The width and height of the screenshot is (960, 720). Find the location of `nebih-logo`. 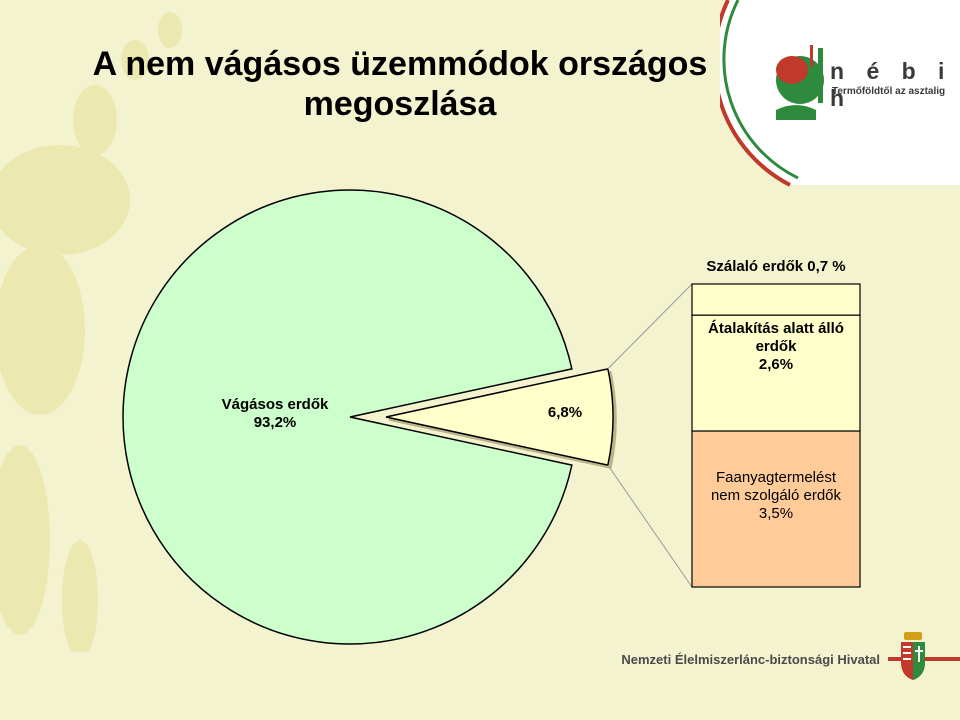

nebih-logo is located at coordinates (840, 93).